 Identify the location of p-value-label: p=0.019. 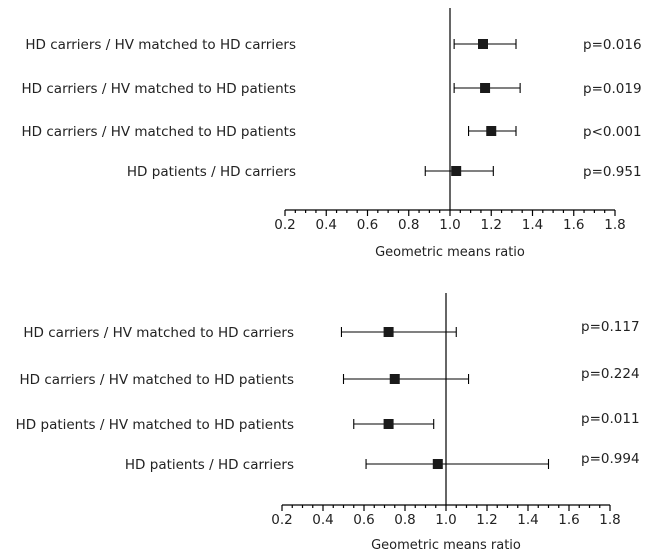
(612, 89).